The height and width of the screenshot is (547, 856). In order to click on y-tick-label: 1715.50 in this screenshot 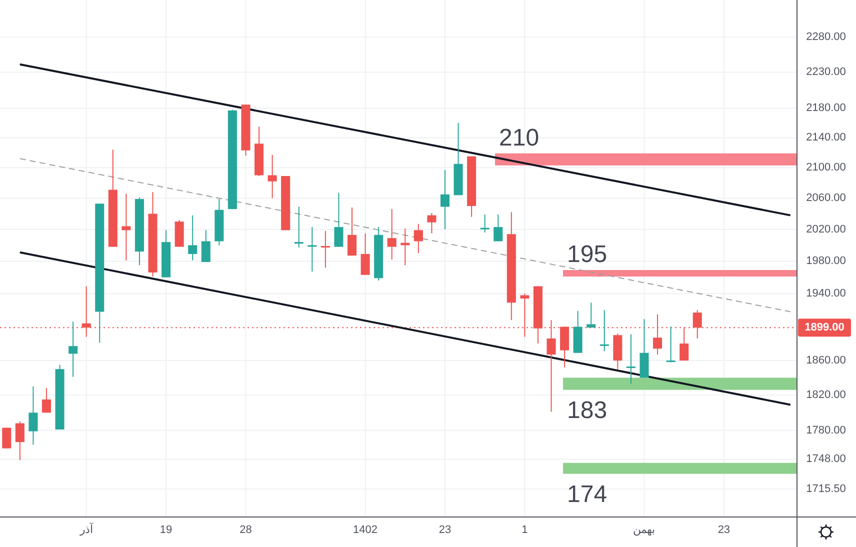, I will do `click(826, 488)`.